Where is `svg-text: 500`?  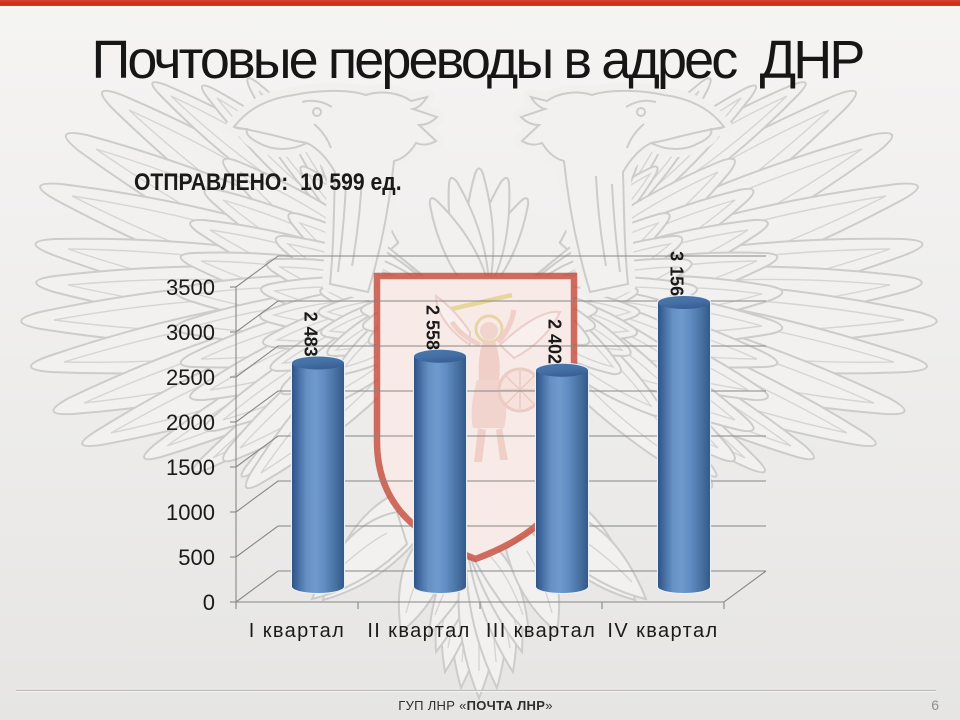 svg-text: 500 is located at coordinates (196, 557).